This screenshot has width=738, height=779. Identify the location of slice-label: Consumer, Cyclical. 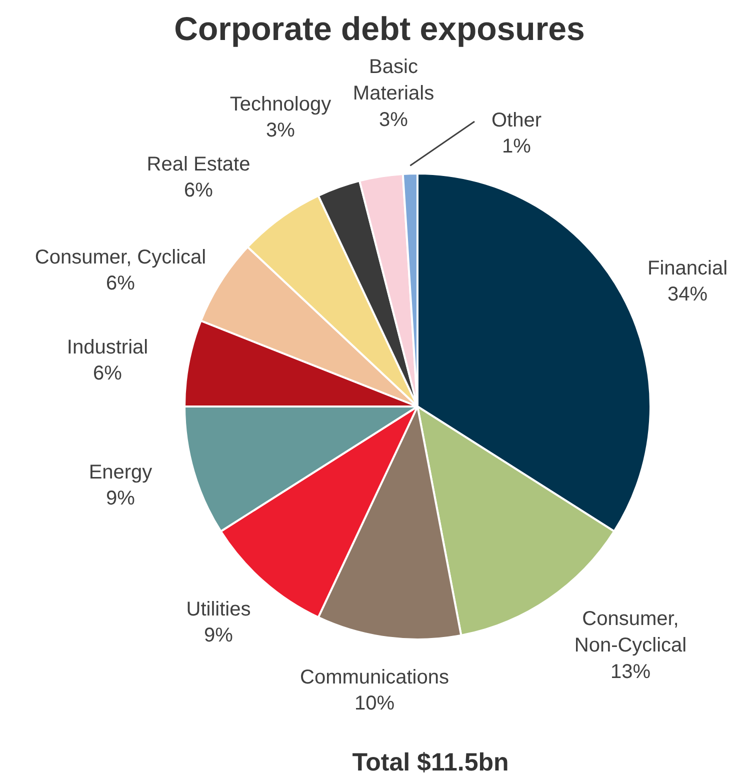
(120, 257).